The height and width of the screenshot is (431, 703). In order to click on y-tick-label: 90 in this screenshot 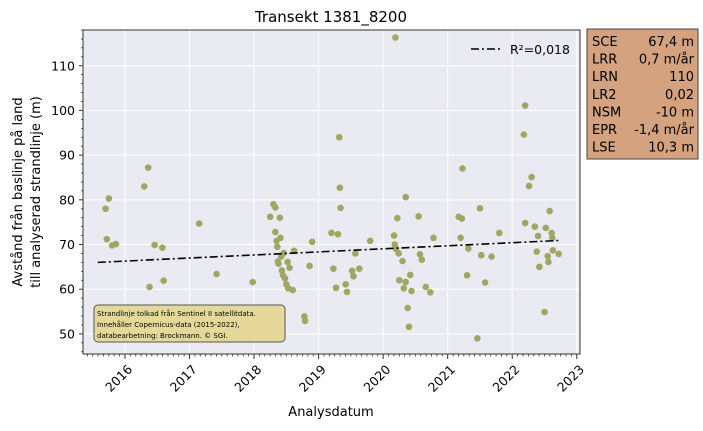, I will do `click(67, 155)`.